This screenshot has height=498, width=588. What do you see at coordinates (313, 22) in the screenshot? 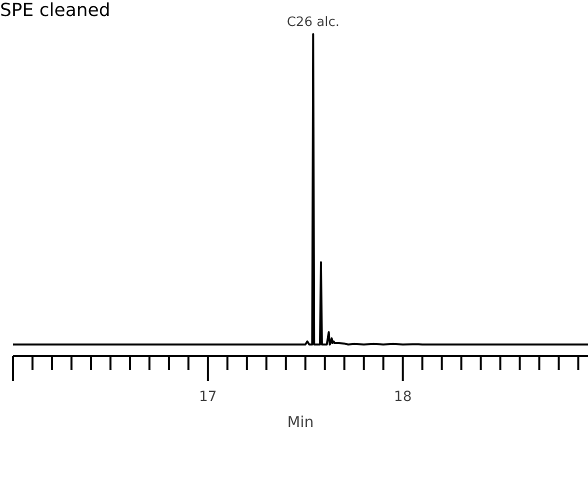
I see `annotation: C26 alc.` at bounding box center [313, 22].